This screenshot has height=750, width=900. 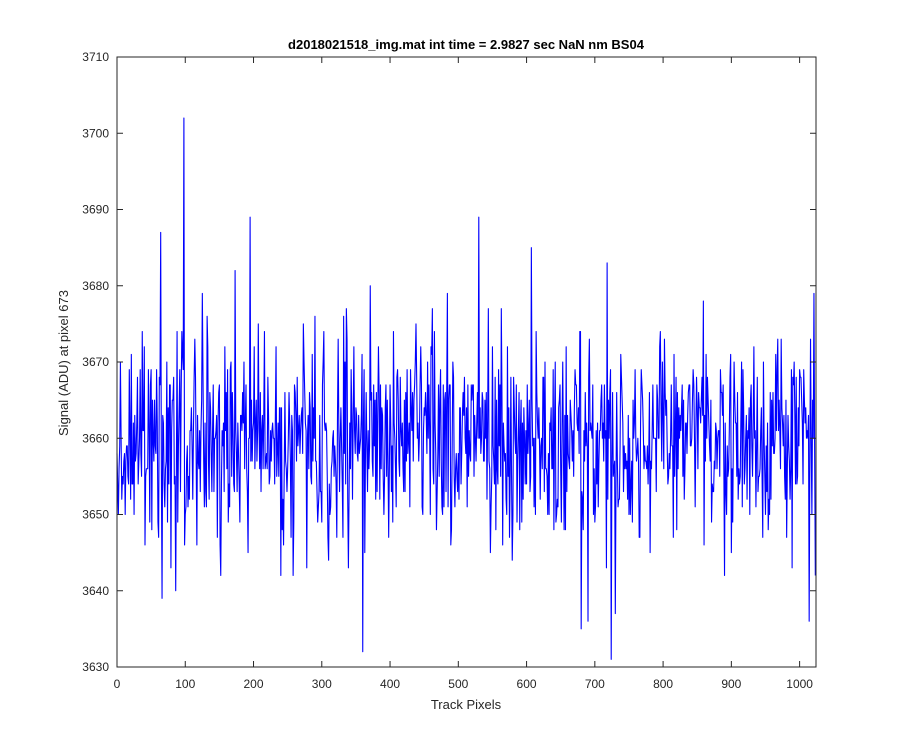 What do you see at coordinates (95, 362) in the screenshot?
I see `y-tick-label: 3670` at bounding box center [95, 362].